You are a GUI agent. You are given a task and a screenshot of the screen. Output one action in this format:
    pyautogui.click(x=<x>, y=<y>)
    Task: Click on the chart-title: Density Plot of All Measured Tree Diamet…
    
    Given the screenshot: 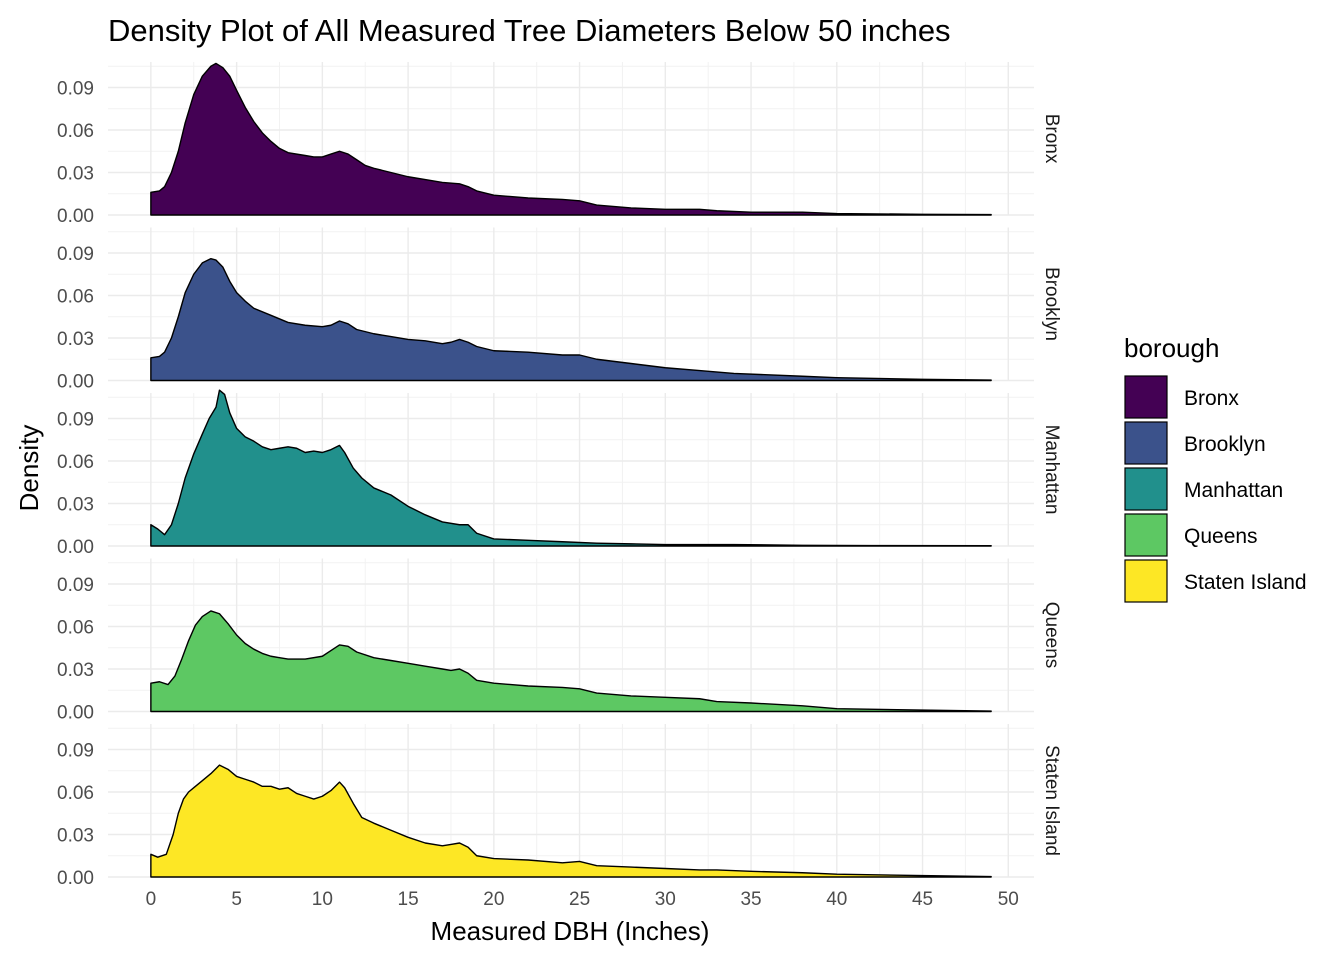 What is the action you would take?
    pyautogui.click(x=529, y=30)
    